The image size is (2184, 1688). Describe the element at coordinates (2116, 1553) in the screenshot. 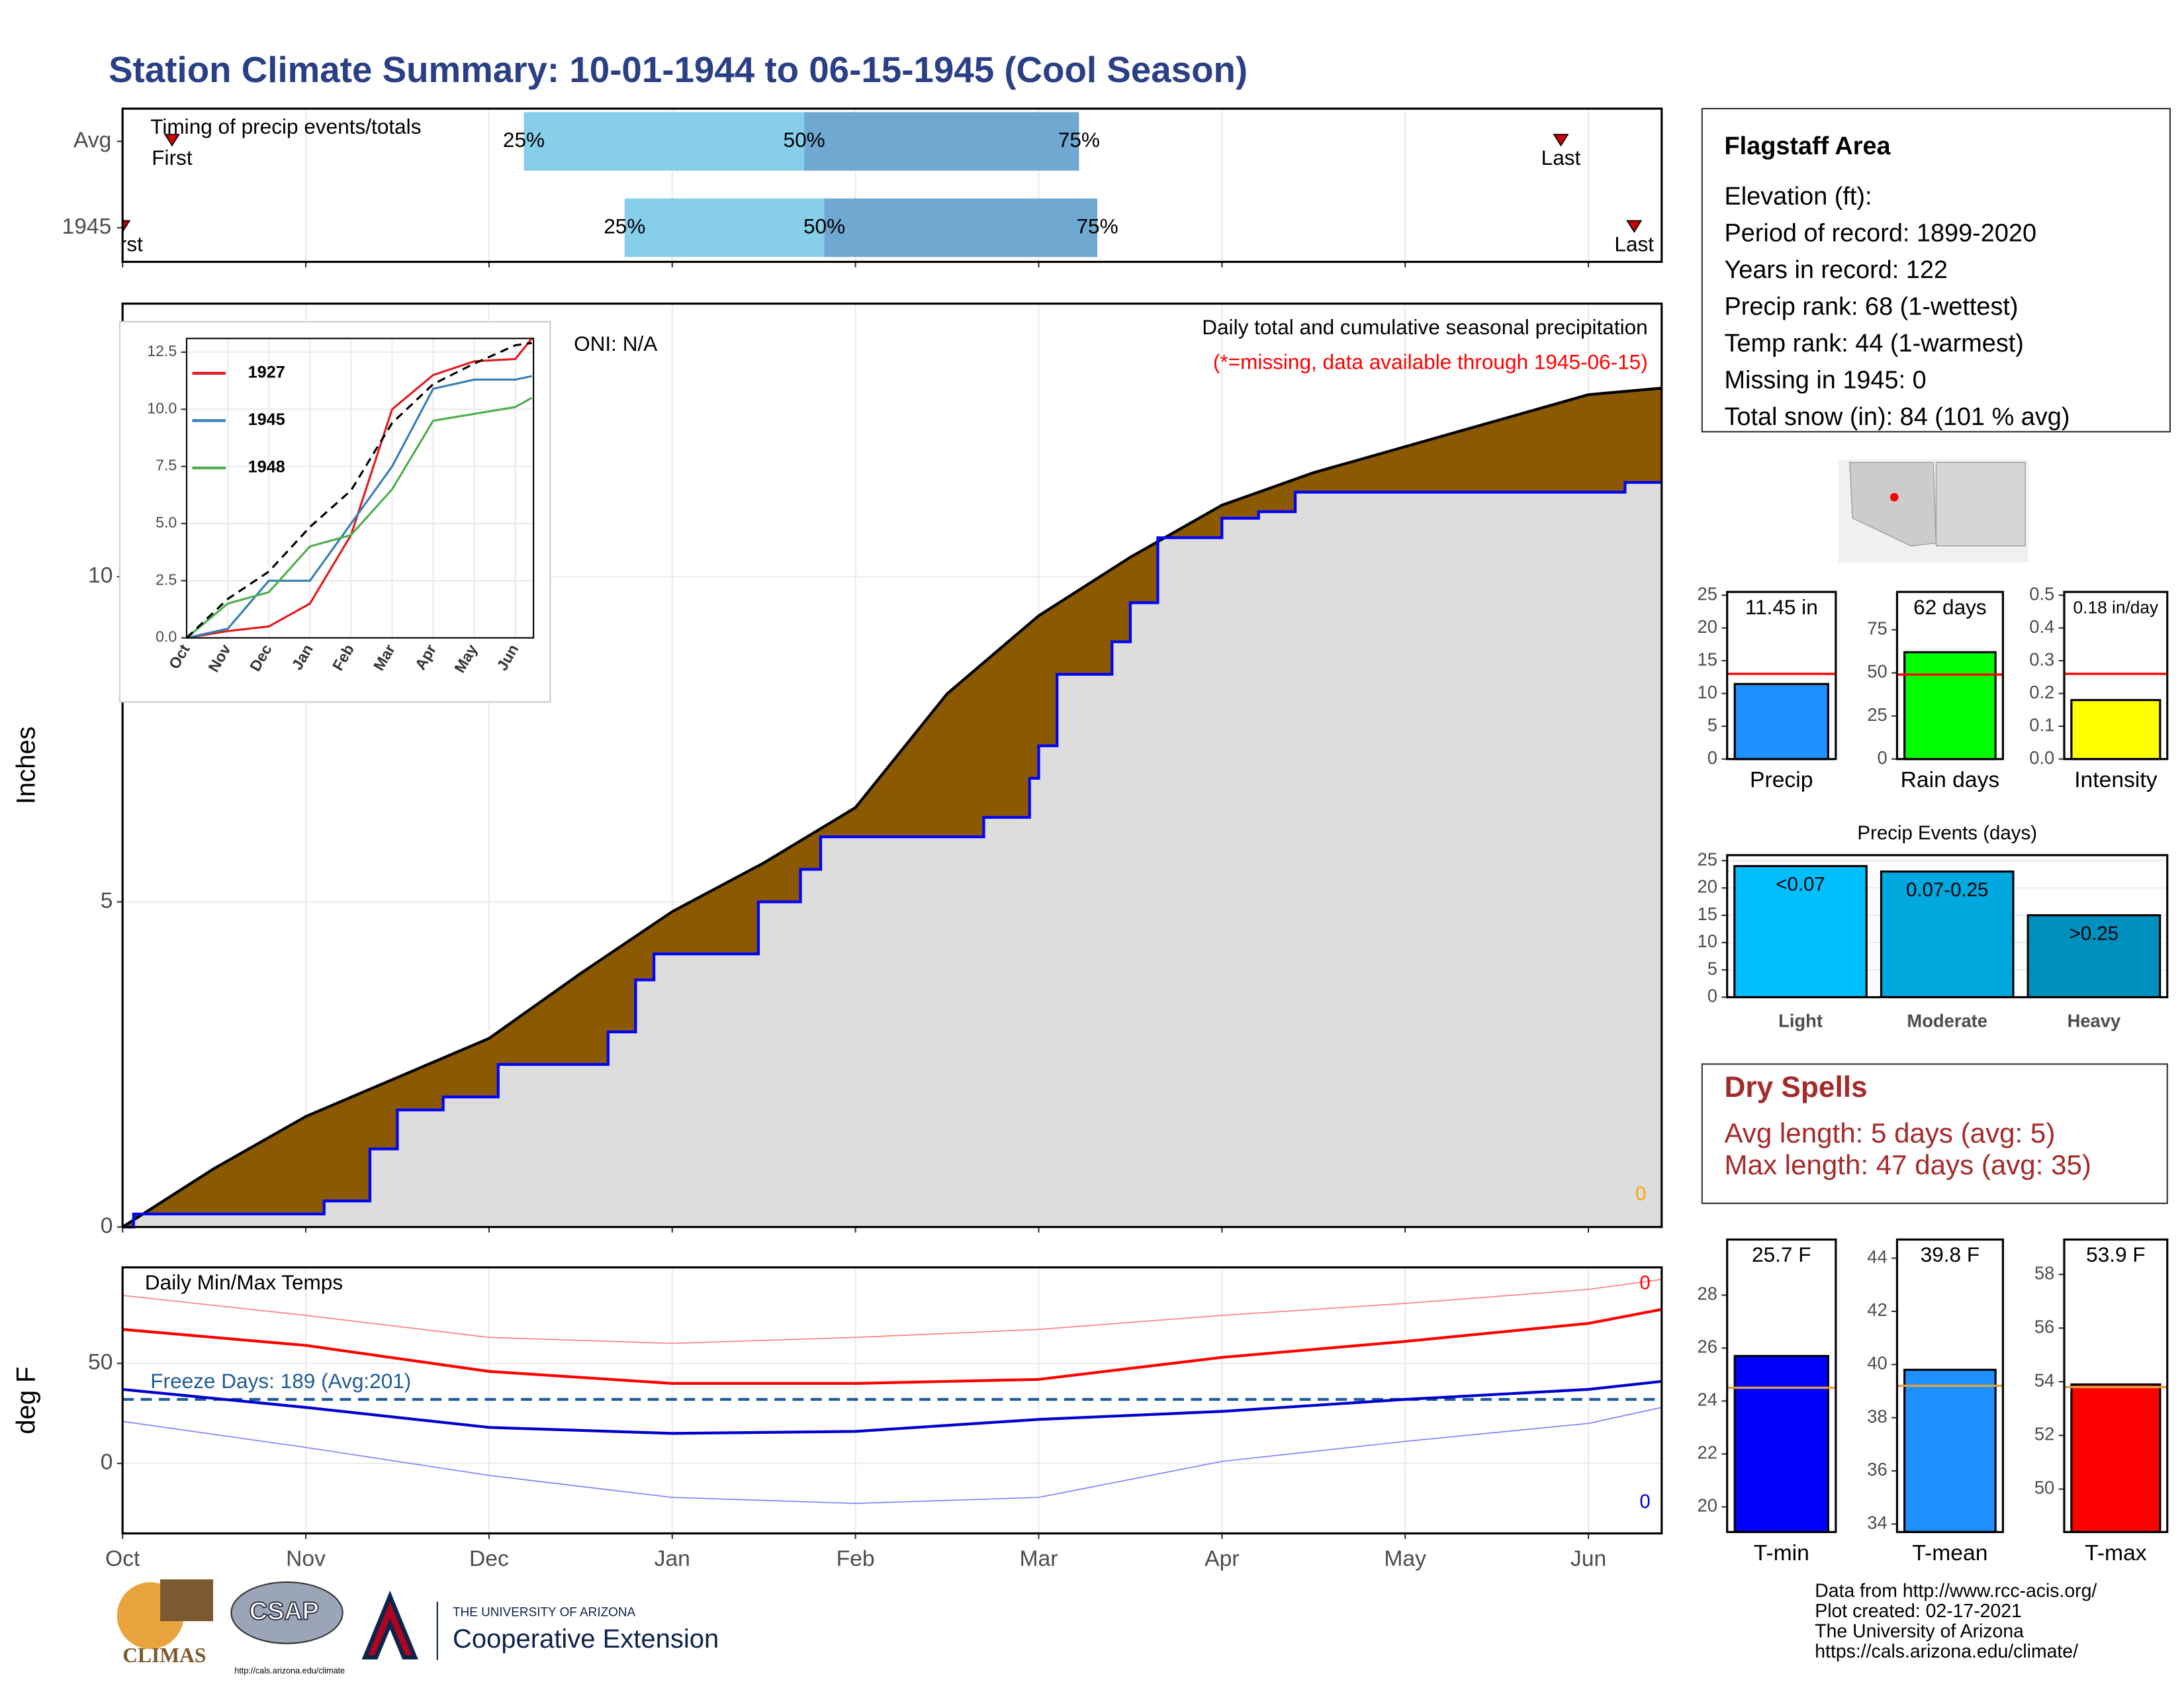

I see `x-tick-label: T-max` at that location.